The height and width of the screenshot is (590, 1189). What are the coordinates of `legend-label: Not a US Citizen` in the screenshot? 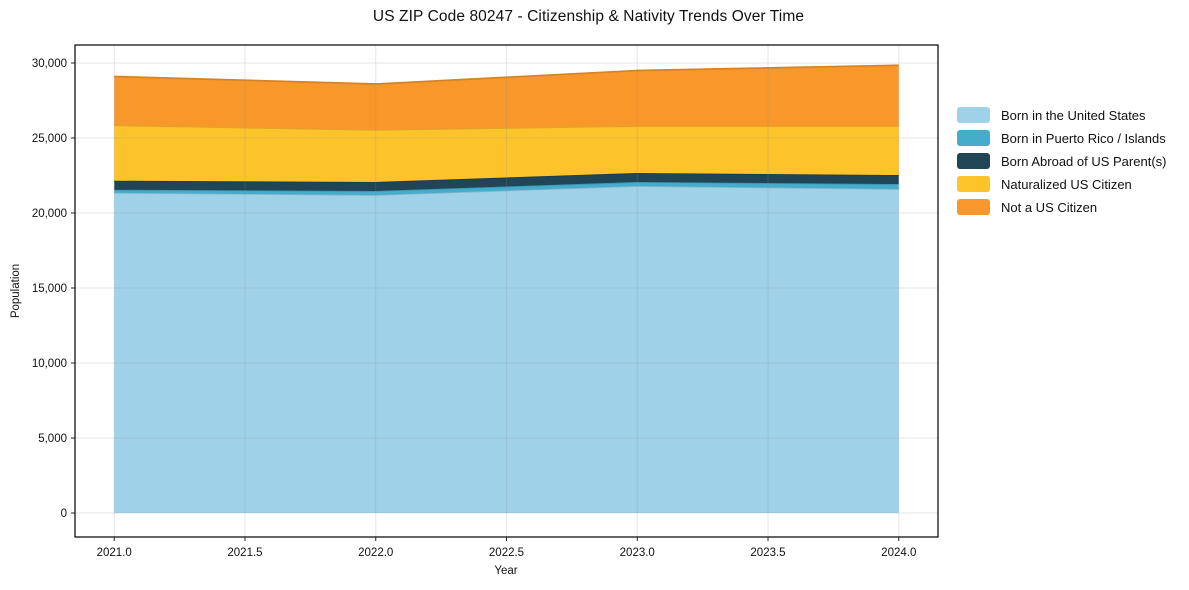 It's located at (1049, 207).